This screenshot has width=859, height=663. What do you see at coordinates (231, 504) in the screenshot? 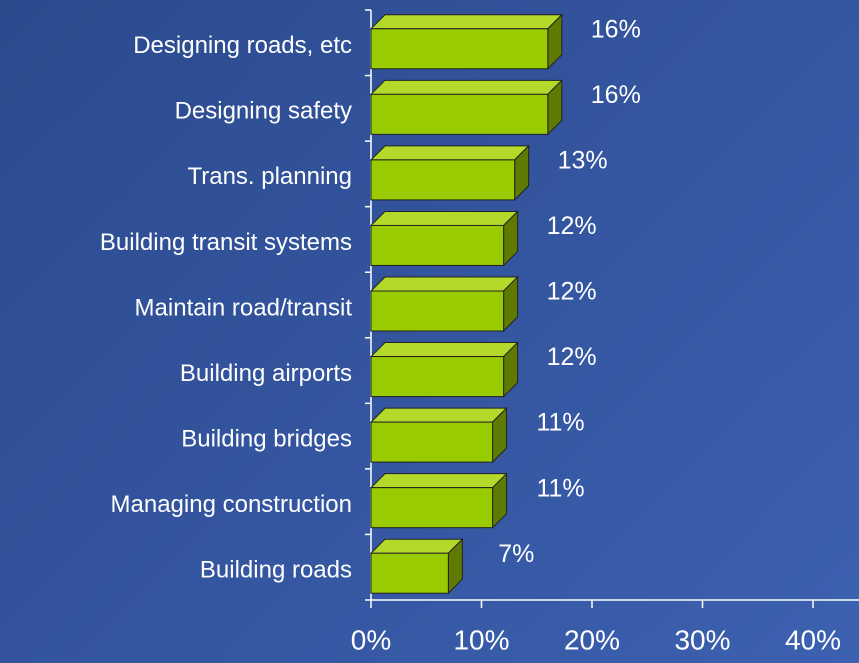
I see `y-tick-label: Managing construction` at bounding box center [231, 504].